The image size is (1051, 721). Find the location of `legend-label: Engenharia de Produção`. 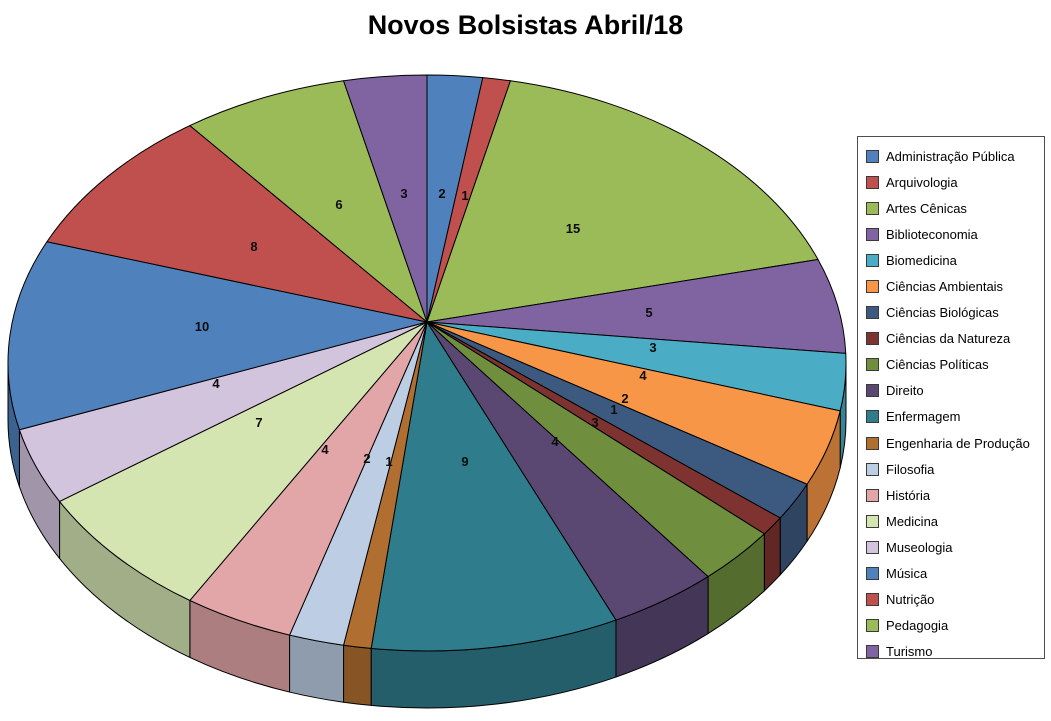

legend-label: Engenharia de Produção is located at coordinates (958, 443).